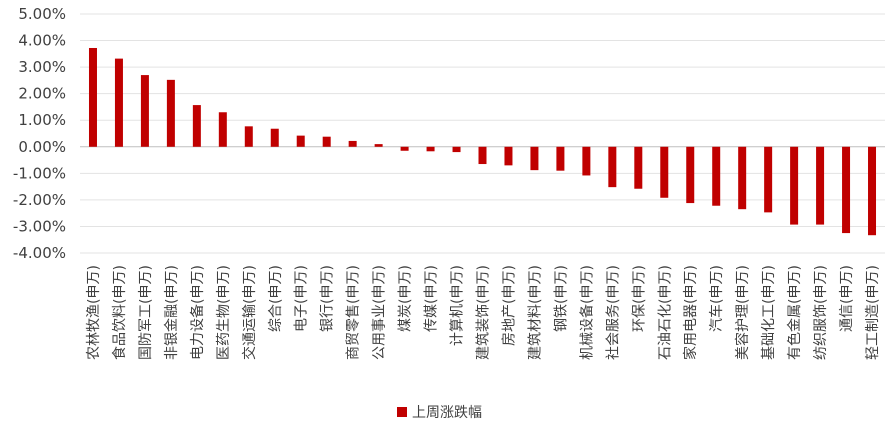 Image resolution: width=892 pixels, height=432 pixels. Describe the element at coordinates (794, 312) in the screenshot. I see `x-category-label: 有色金属(申万)` at that location.